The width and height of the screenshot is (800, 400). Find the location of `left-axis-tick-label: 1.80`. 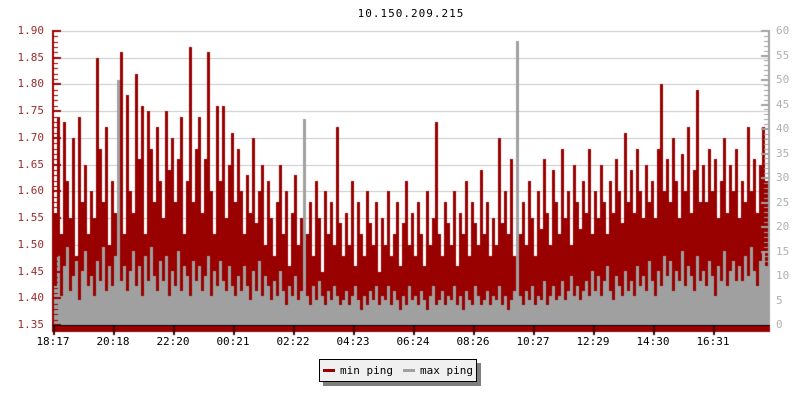

left-axis-tick-label: 1.80 is located at coordinates (31, 83).